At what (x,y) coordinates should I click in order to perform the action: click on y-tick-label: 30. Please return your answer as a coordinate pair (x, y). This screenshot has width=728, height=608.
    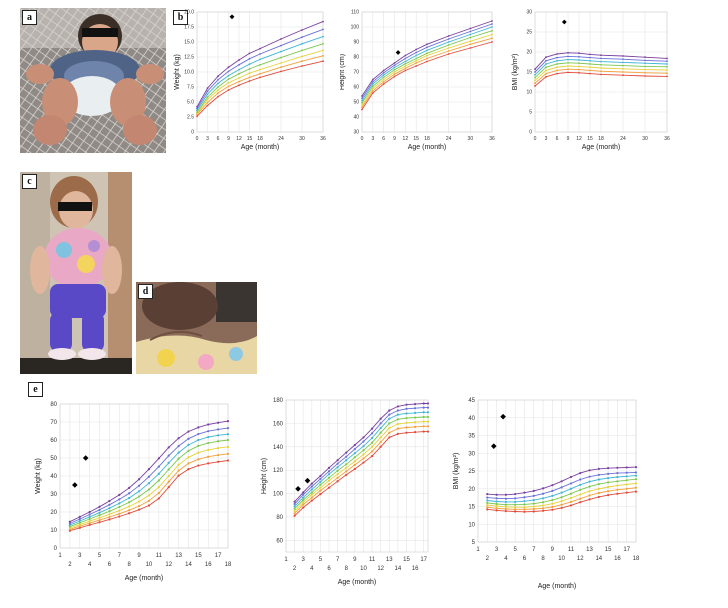
    Looking at the image, I should click on (471, 454).